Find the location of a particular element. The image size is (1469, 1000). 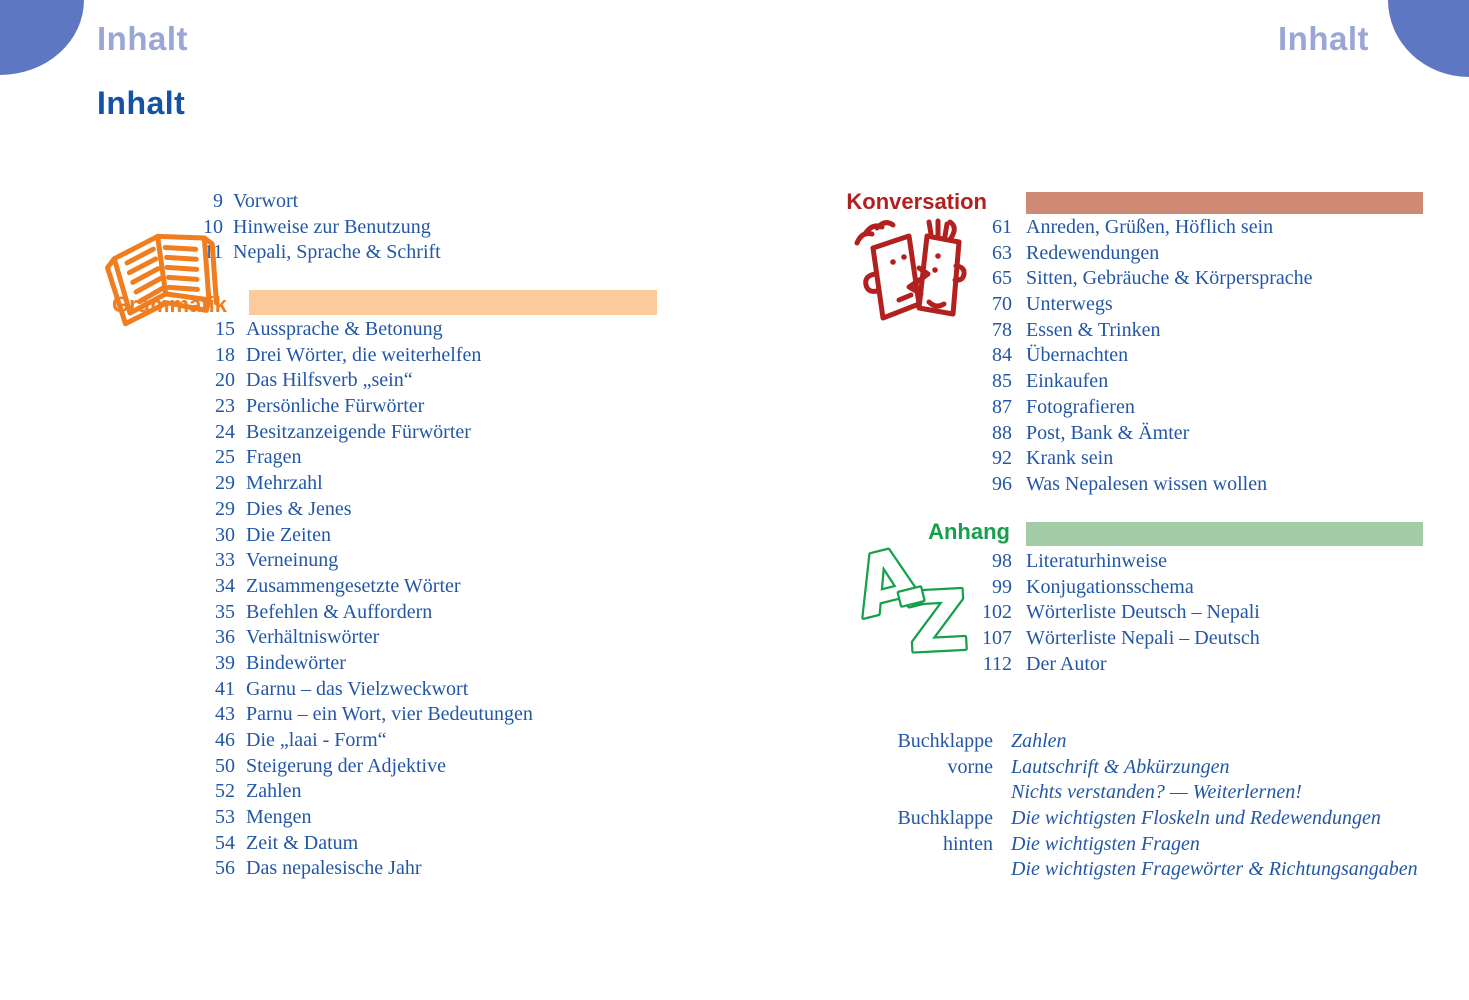

toc-entry-title: Krank sein is located at coordinates (1070, 458).